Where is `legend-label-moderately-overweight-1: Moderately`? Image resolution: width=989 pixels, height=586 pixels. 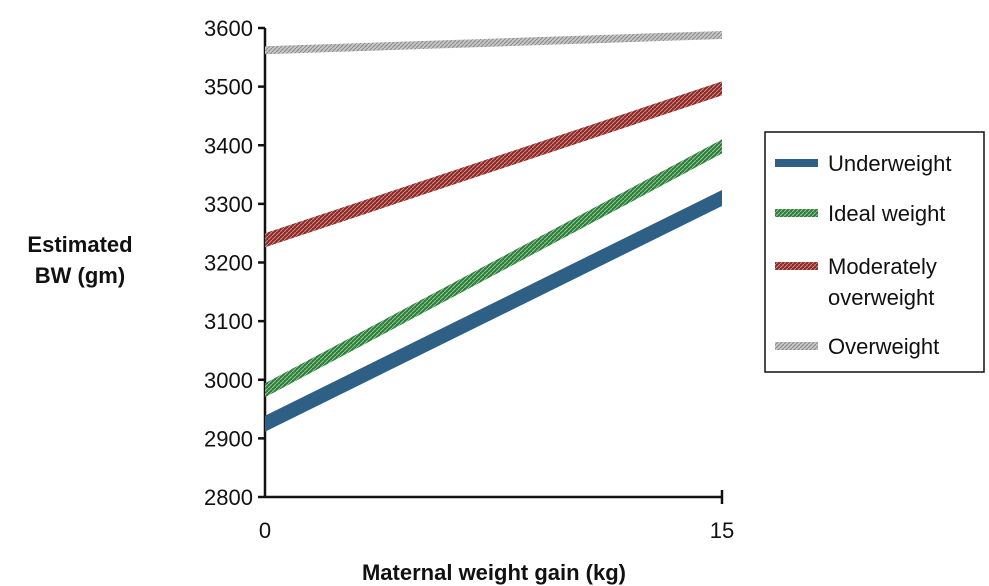 legend-label-moderately-overweight-1: Moderately is located at coordinates (882, 266).